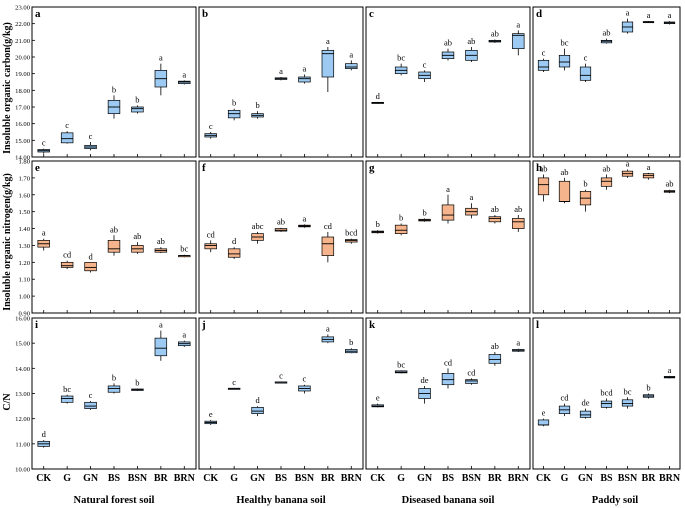 This screenshot has height=508, width=685. Describe the element at coordinates (304, 384) in the screenshot. I see `box-bsn: c` at that location.